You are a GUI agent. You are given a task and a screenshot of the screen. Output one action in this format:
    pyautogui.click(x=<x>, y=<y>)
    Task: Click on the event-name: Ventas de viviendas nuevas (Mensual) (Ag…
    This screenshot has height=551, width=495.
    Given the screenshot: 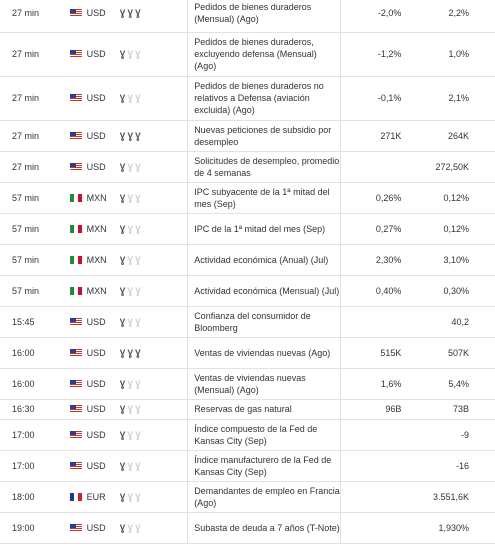 What is the action you would take?
    pyautogui.click(x=264, y=384)
    